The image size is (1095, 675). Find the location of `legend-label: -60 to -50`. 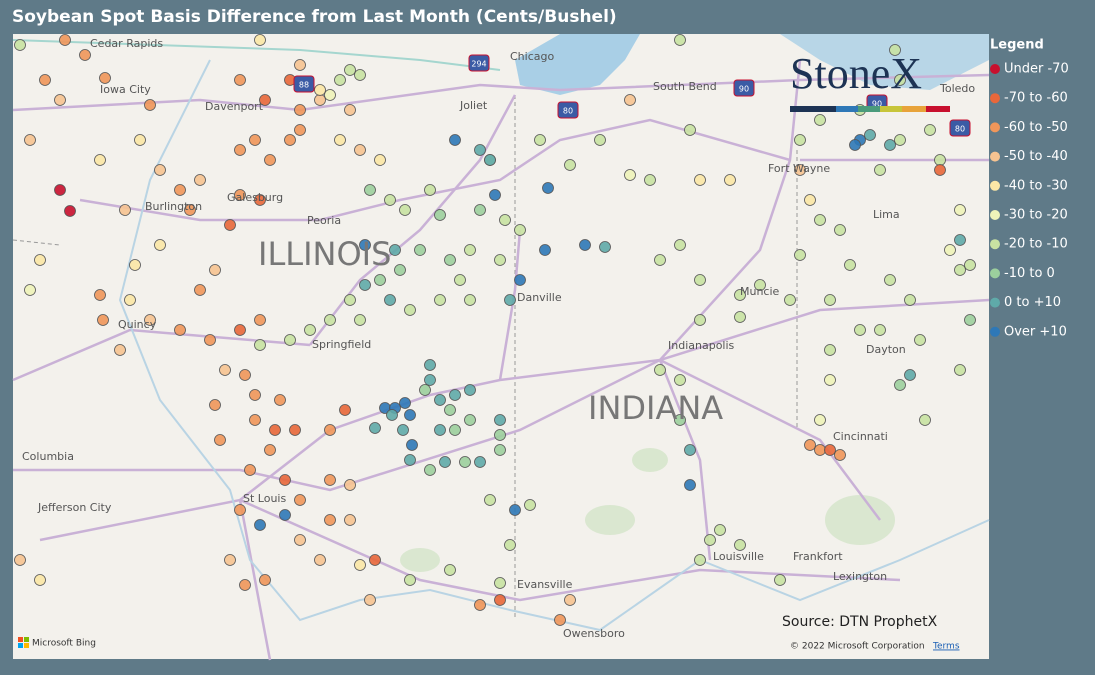

legend-label: -60 to -50 is located at coordinates (1036, 127).